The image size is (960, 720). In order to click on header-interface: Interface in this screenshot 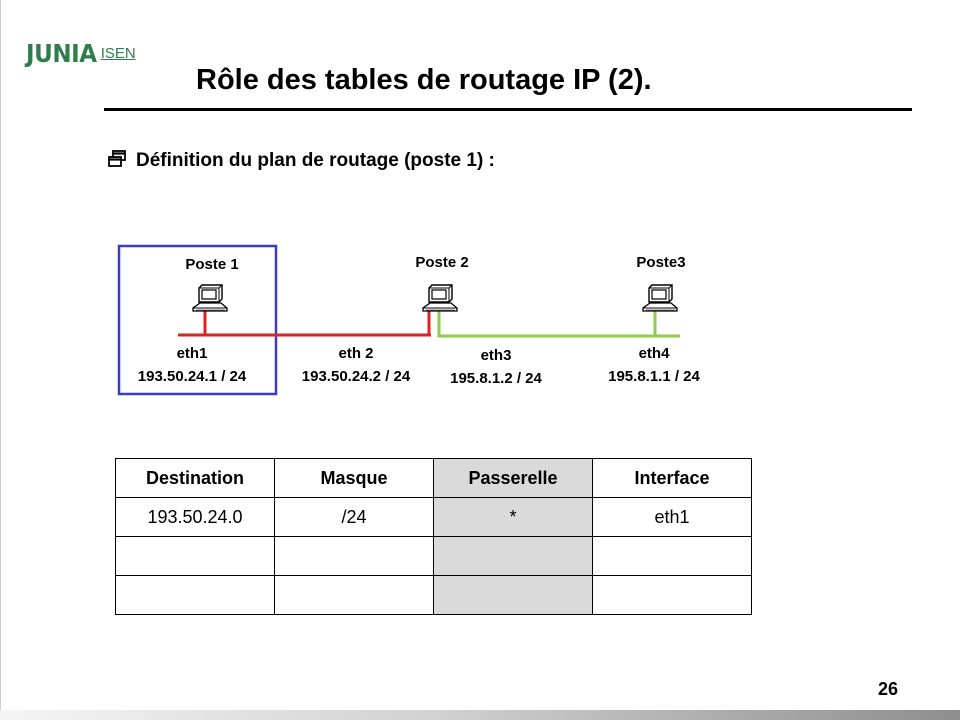, I will do `click(672, 478)`.